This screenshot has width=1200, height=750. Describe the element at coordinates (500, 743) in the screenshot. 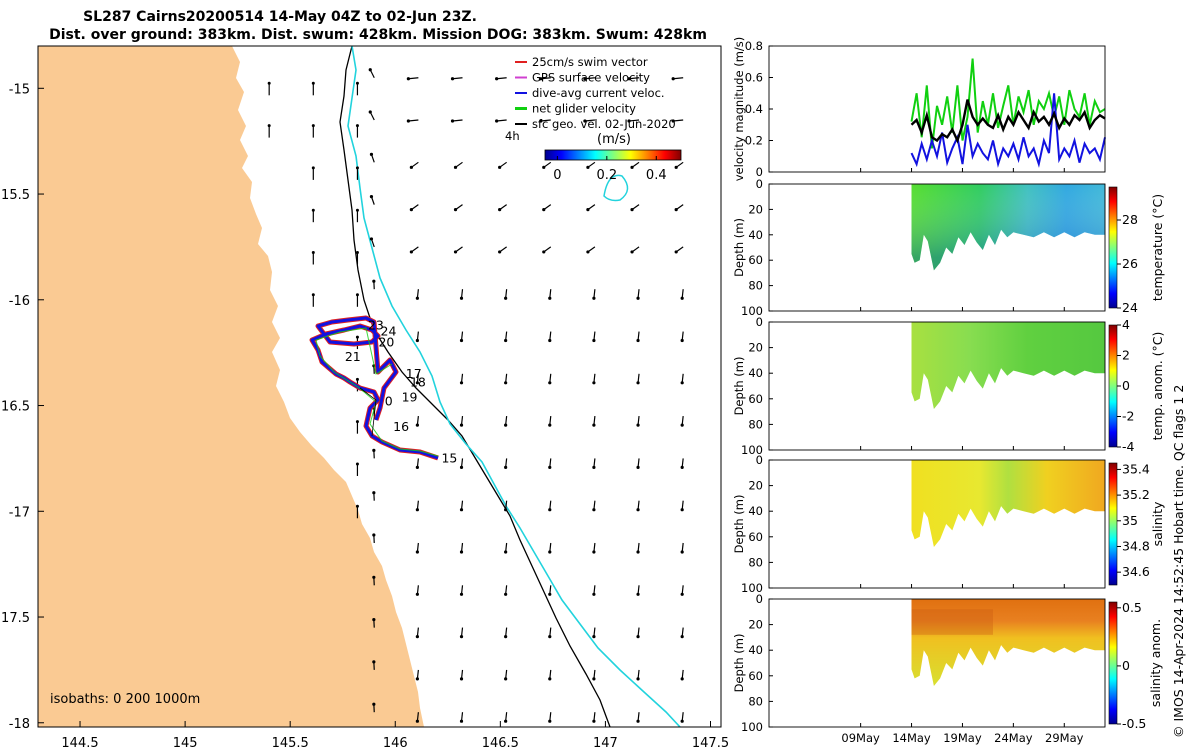

I see `map-xtick-label: 146.5` at that location.